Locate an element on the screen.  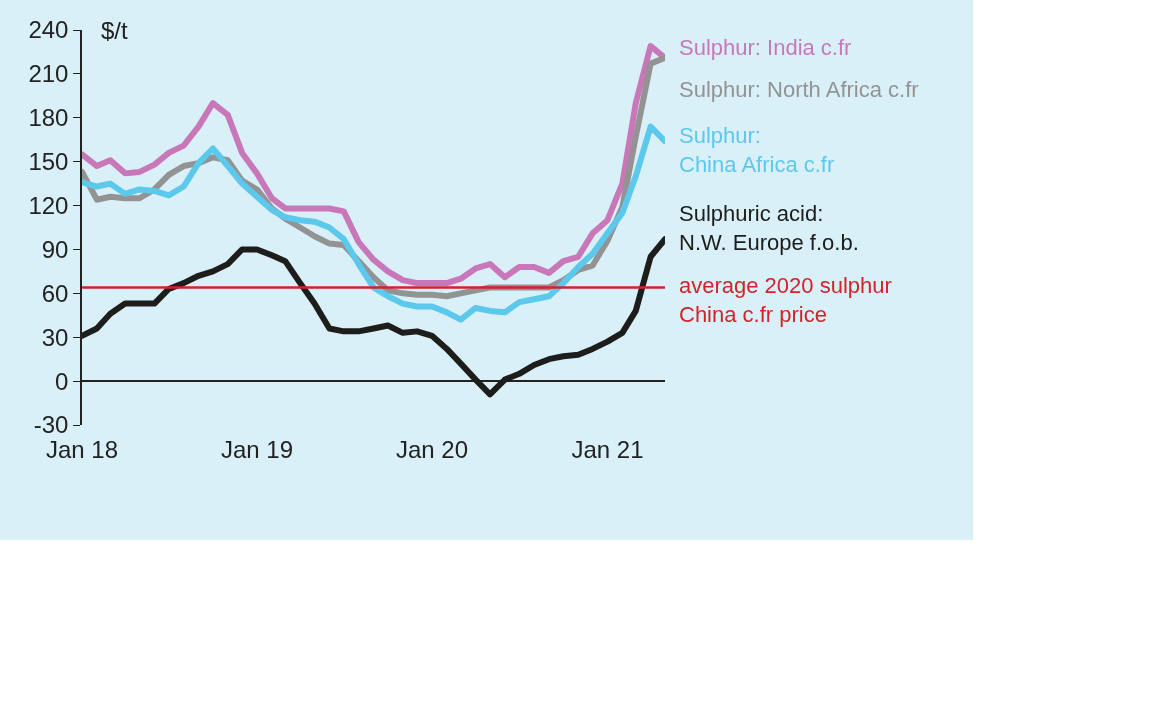
ref-line-label: average 2020 sulphur China c.fr price is located at coordinates (785, 300).